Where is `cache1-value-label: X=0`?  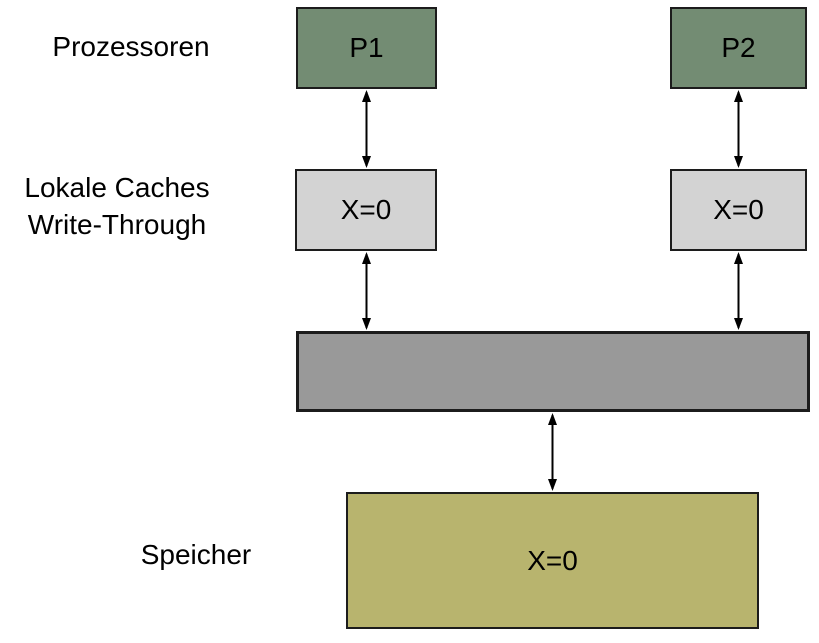
cache1-value-label: X=0 is located at coordinates (366, 209).